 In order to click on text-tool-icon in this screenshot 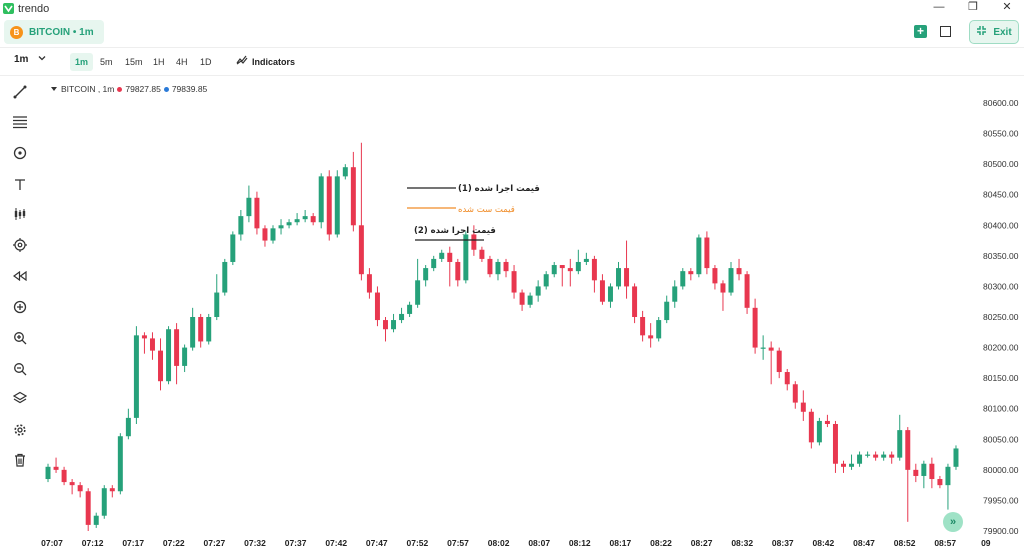, I will do `click(20, 184)`.